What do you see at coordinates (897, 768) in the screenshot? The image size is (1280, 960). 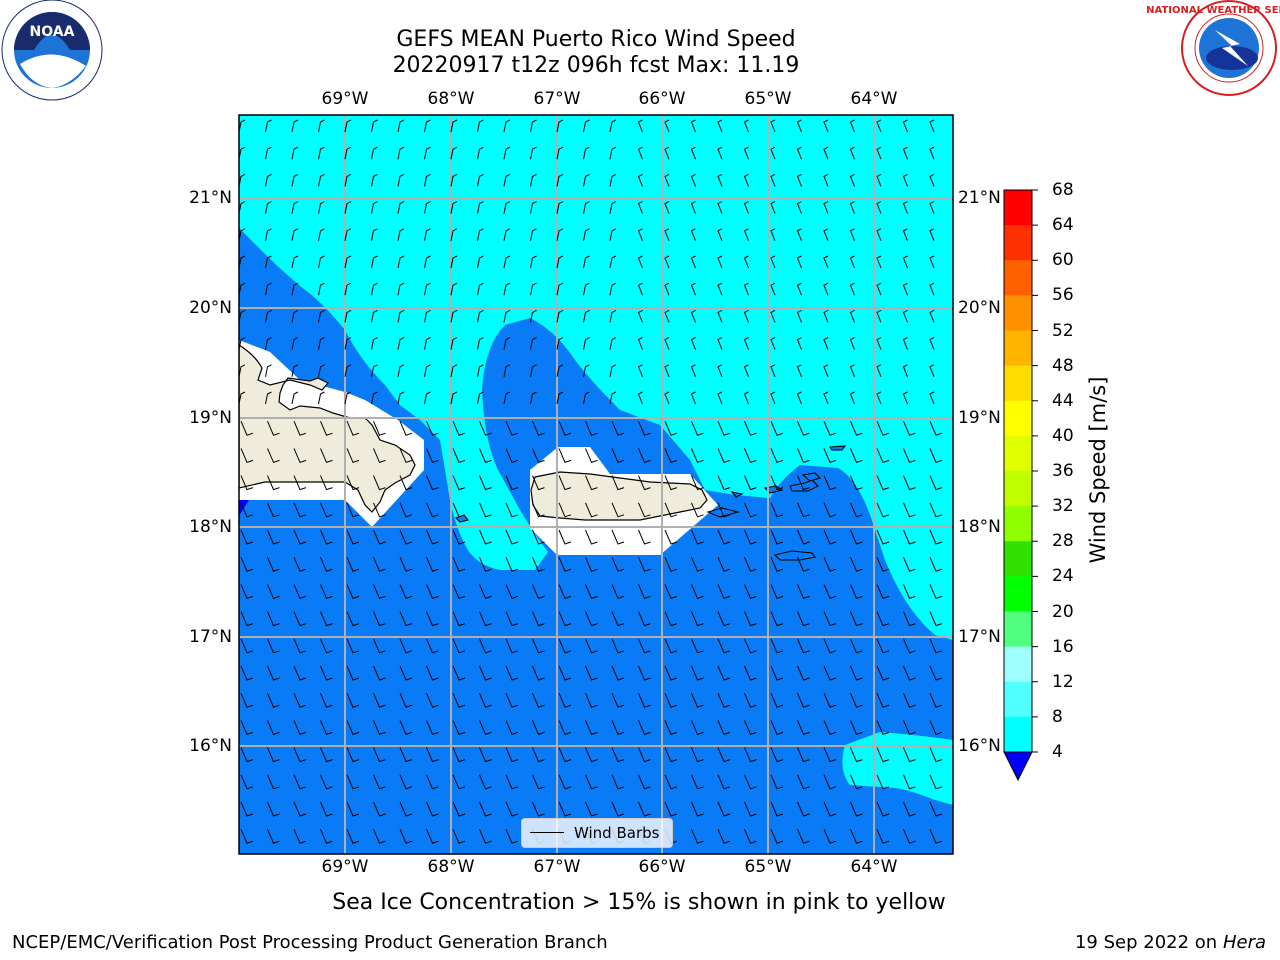 I see `wind-fill-8-12-southeast` at bounding box center [897, 768].